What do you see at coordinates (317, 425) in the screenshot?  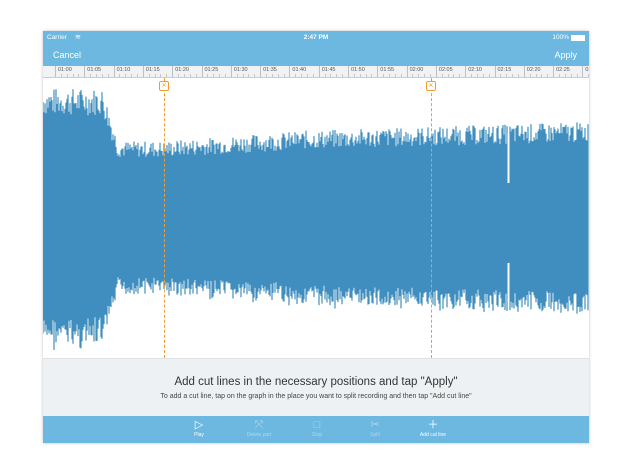 I see `stop-icon: □` at bounding box center [317, 425].